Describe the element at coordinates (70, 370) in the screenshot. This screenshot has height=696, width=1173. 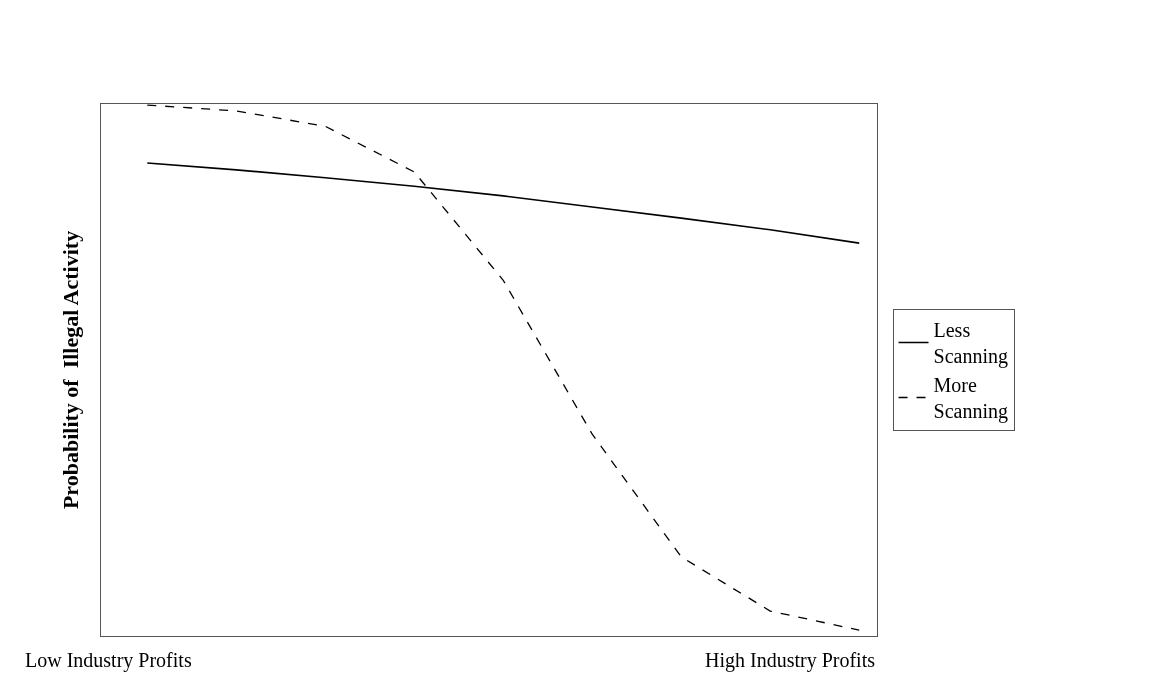
I see `y-axis-title: Probability of Illegal Activity` at that location.